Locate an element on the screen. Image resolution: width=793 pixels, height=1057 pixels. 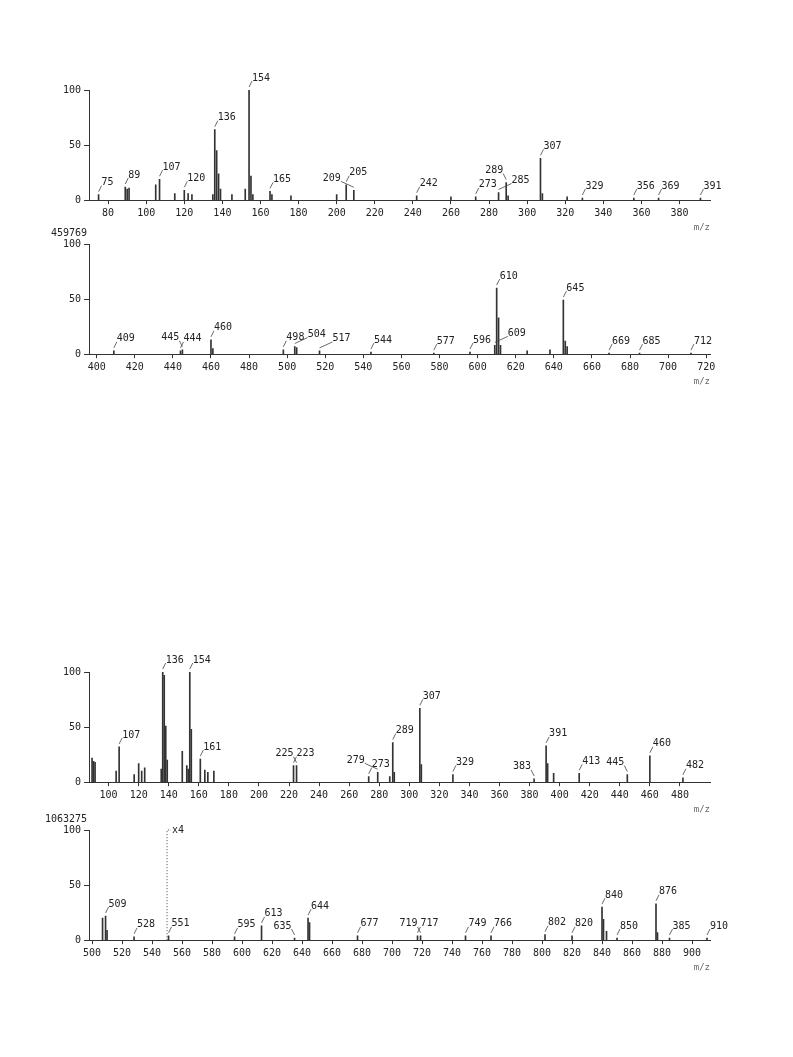
annotation: 685 is located at coordinates (651, 340).